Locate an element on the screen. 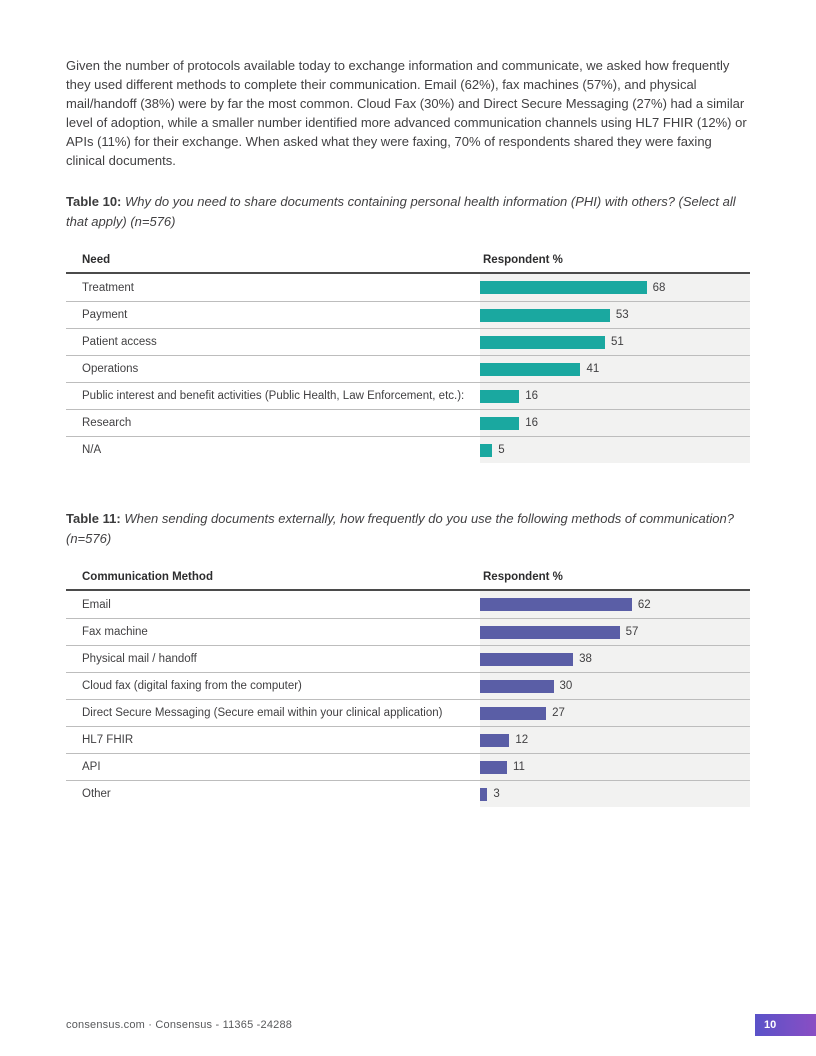 Image resolution: width=816 pixels, height=1056 pixels. table-row: Other 3 is located at coordinates (408, 793).